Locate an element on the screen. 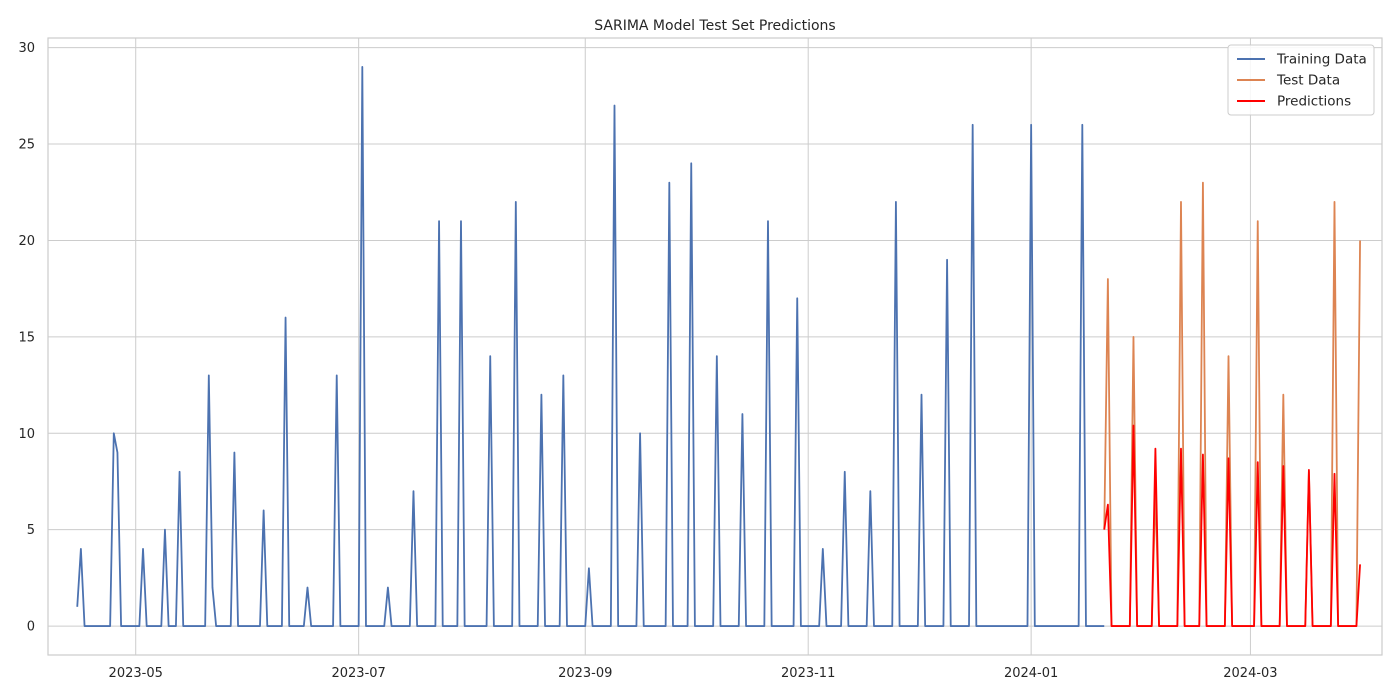 The image size is (1400, 700). chart-title: SARIMA Model Test Set Predictions is located at coordinates (714, 26).